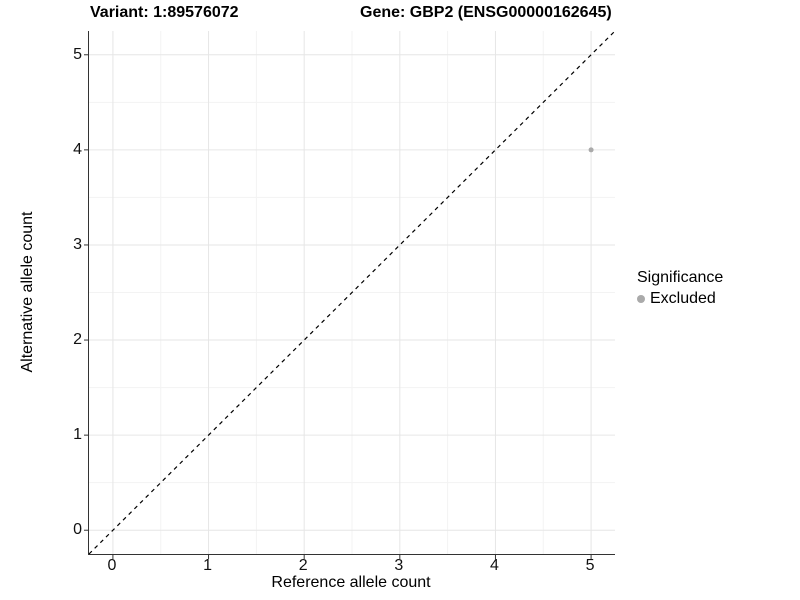 Image resolution: width=800 pixels, height=600 pixels. Describe the element at coordinates (77, 244) in the screenshot. I see `y-tick-label: 3` at that location.